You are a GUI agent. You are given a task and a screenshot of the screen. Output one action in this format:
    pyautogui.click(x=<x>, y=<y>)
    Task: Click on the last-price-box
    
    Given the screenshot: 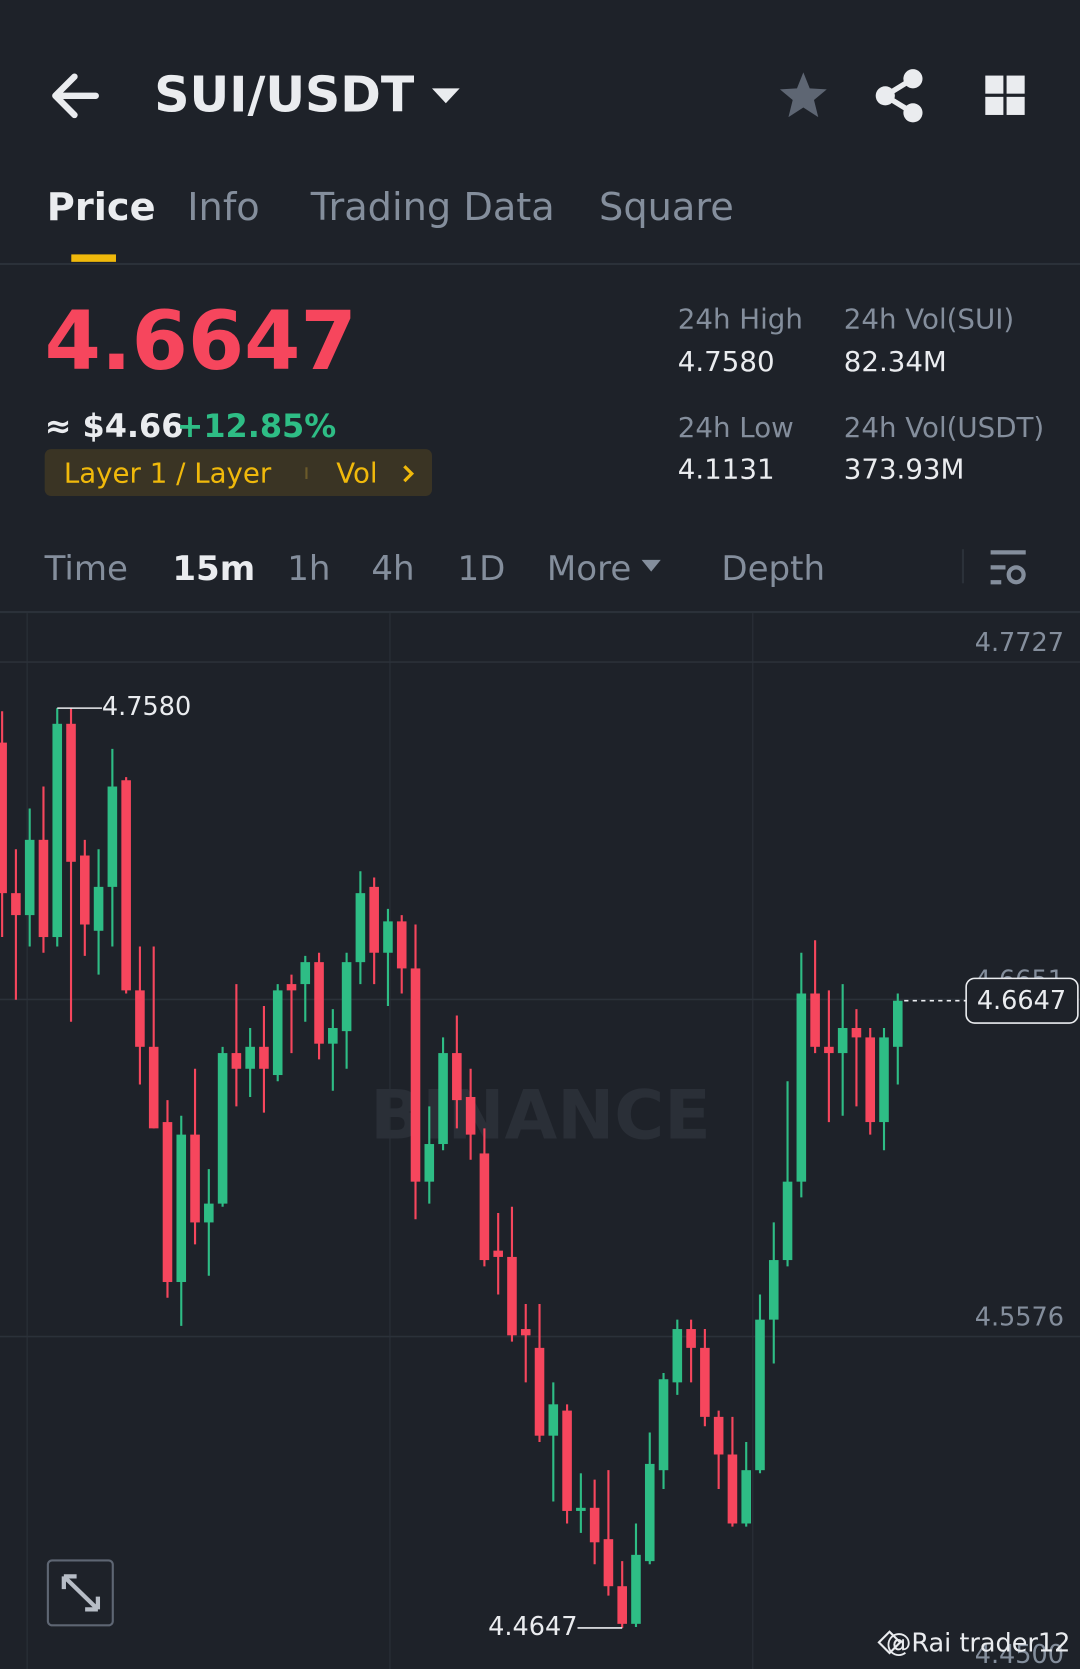 What is the action you would take?
    pyautogui.click(x=1022, y=1000)
    